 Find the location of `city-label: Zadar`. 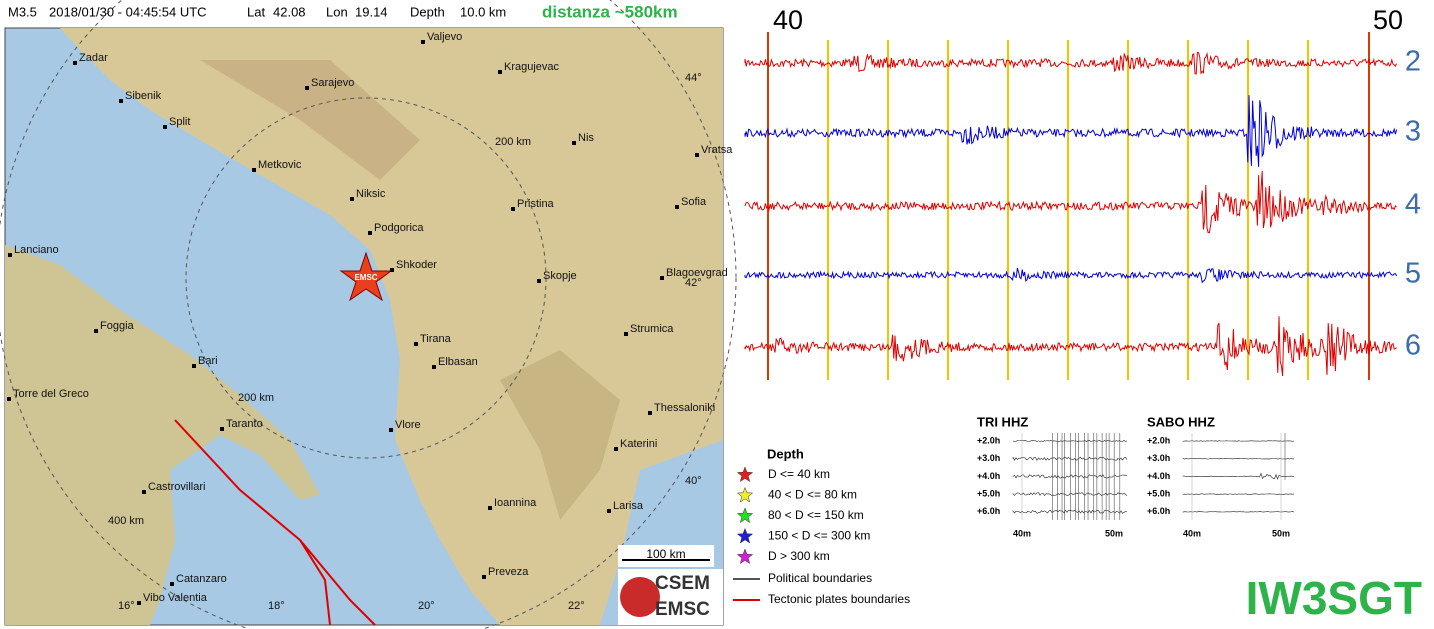

city-label: Zadar is located at coordinates (93, 58).